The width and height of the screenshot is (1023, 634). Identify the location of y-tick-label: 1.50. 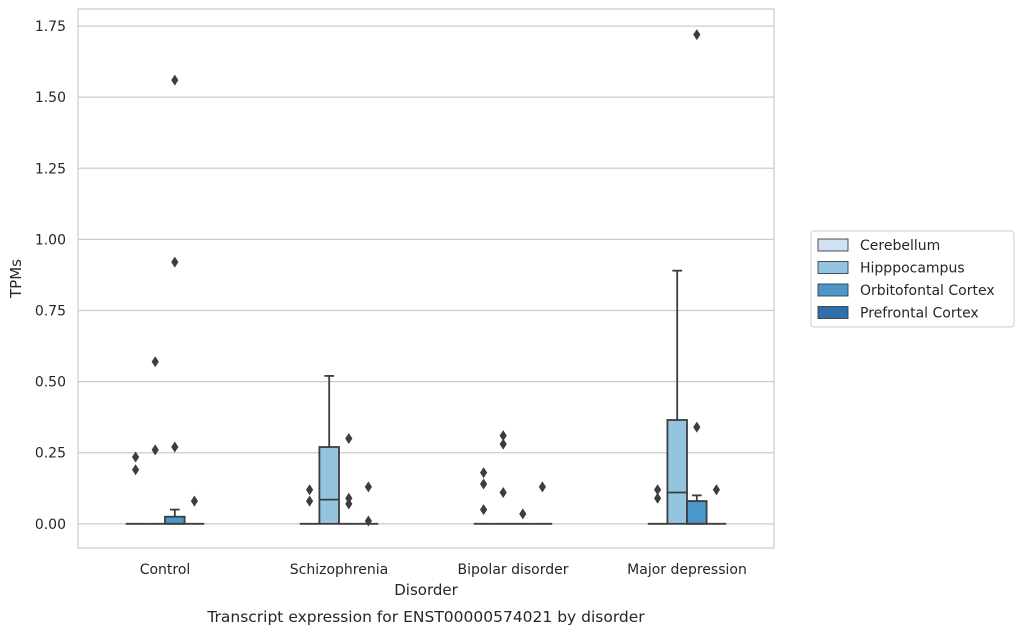
(50, 98).